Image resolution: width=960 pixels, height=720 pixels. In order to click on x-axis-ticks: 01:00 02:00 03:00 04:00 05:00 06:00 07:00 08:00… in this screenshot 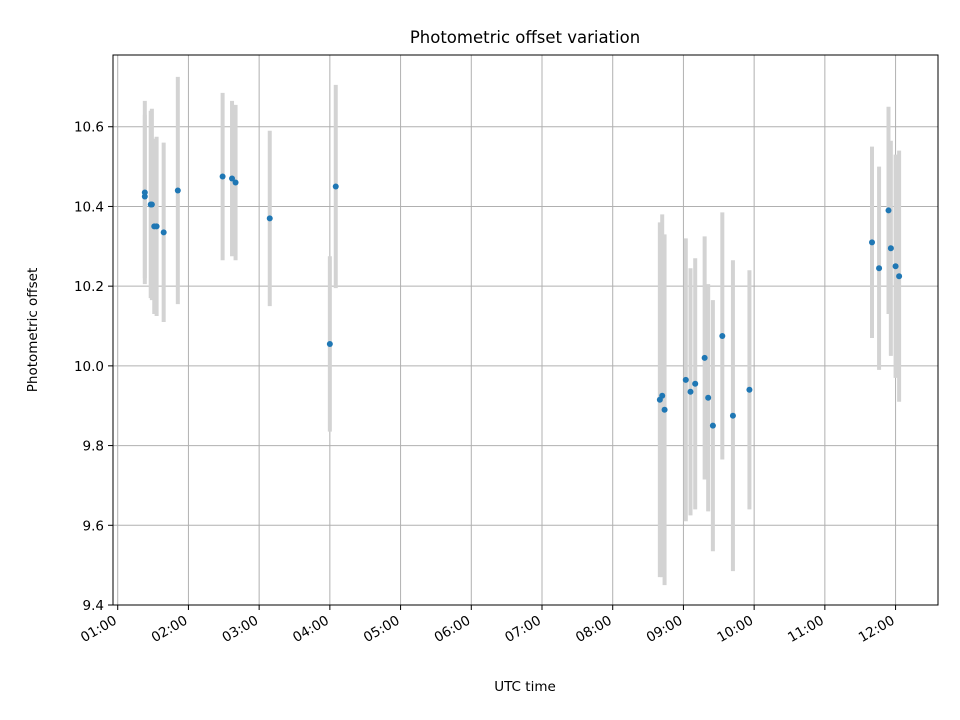, I will do `click(488, 625)`.